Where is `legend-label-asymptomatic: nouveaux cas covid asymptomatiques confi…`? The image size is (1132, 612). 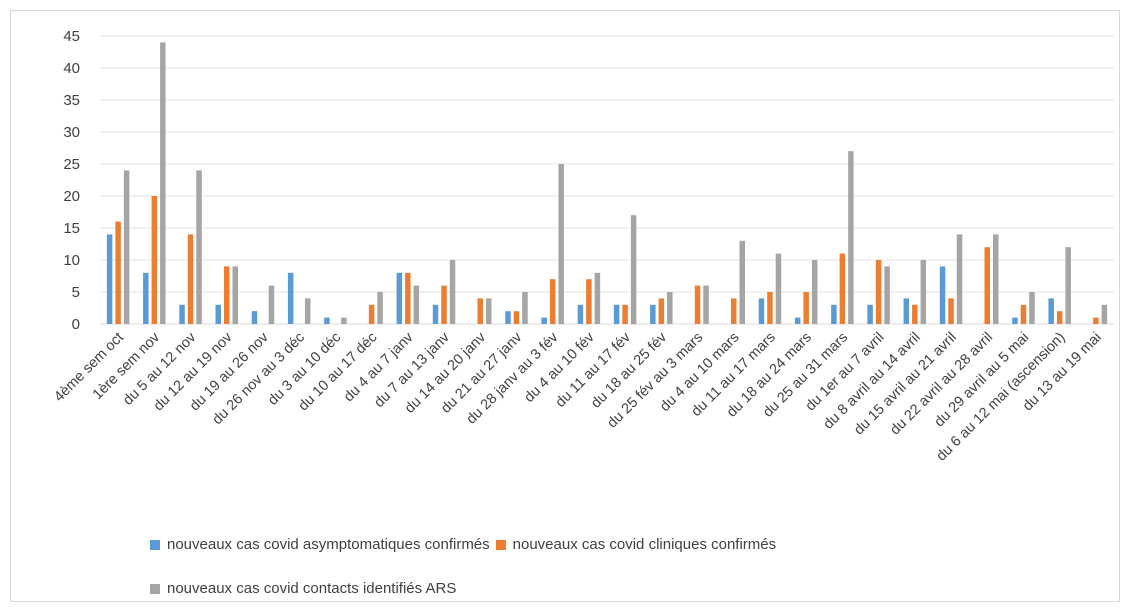 legend-label-asymptomatic: nouveaux cas covid asymptomatiques confi… is located at coordinates (328, 544).